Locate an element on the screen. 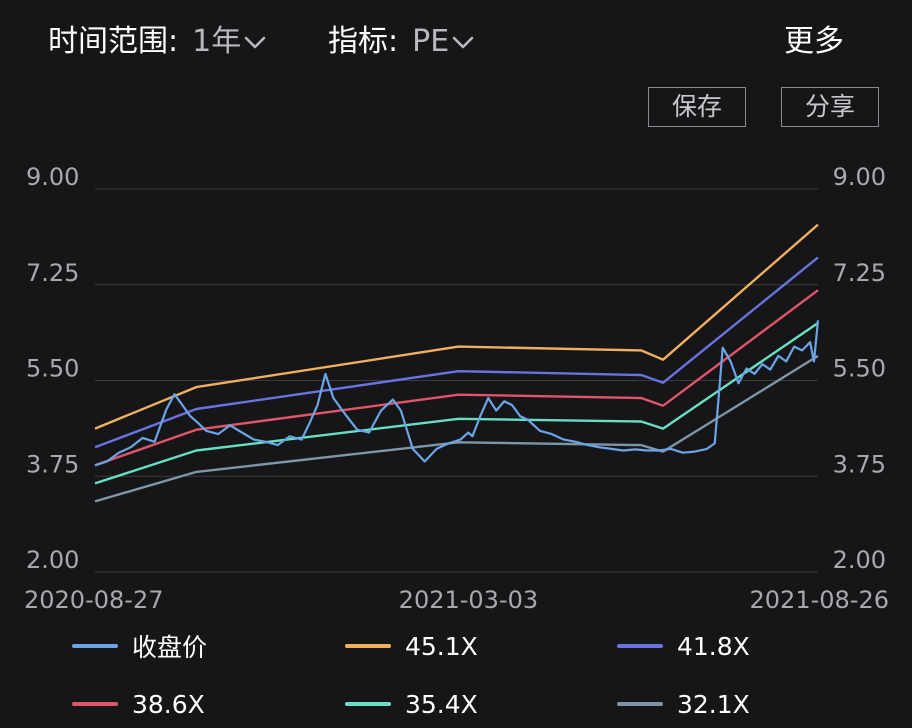 The image size is (912, 728). x-tick-label: 2021-03-03 is located at coordinates (468, 600).